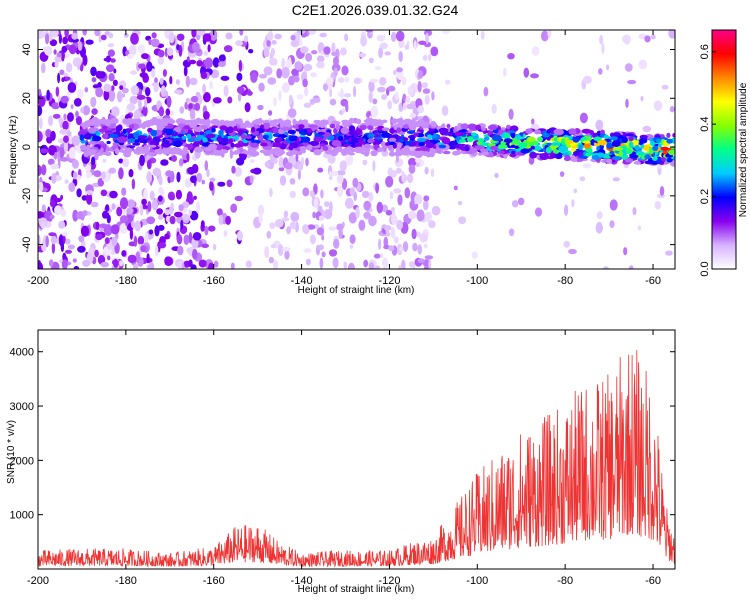 This screenshot has width=750, height=600. What do you see at coordinates (477, 281) in the screenshot?
I see `x-tick-label: -100` at bounding box center [477, 281].